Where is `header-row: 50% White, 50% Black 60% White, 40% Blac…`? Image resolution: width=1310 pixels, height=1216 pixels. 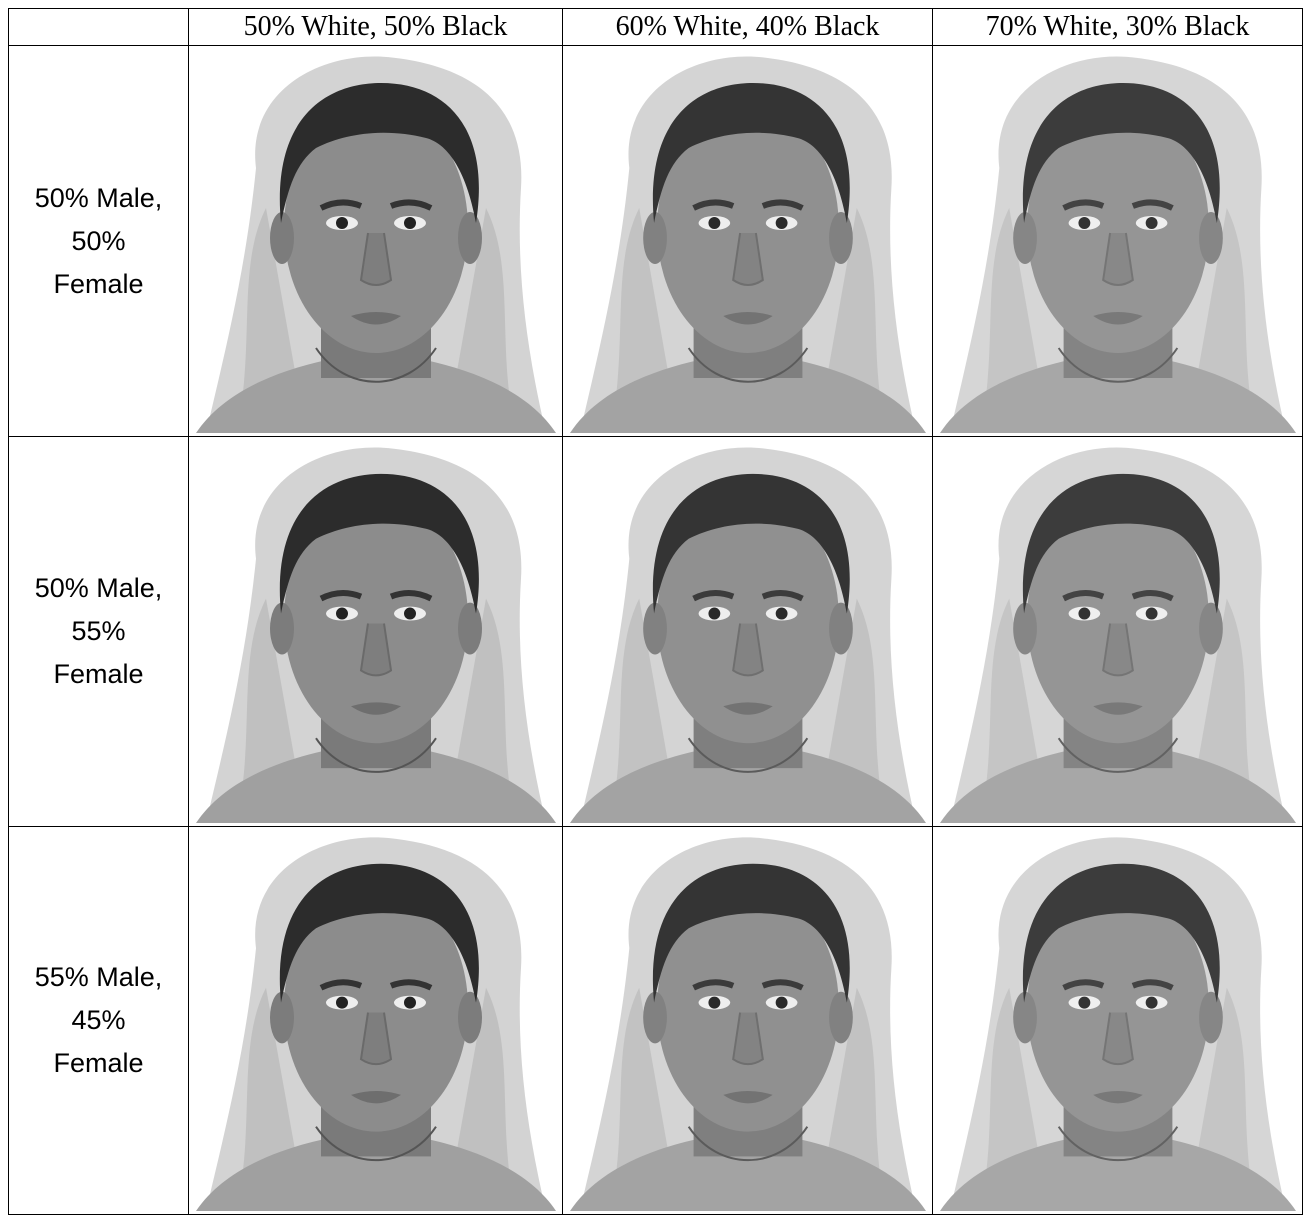 header-row: 50% White, 50% Black 60% White, 40% Blac… is located at coordinates (655, 27).